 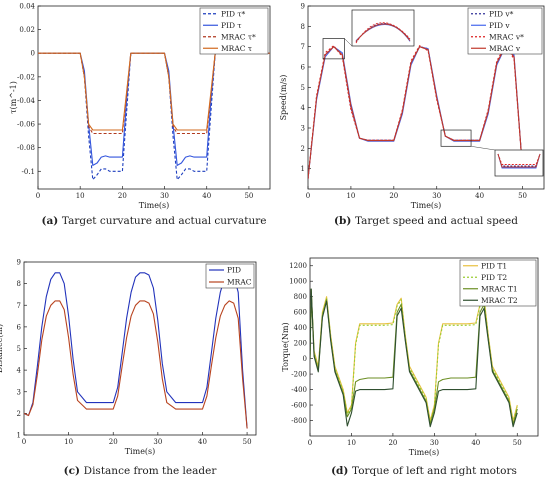 I want to click on y-tick-label: 1, so click(x=303, y=169).